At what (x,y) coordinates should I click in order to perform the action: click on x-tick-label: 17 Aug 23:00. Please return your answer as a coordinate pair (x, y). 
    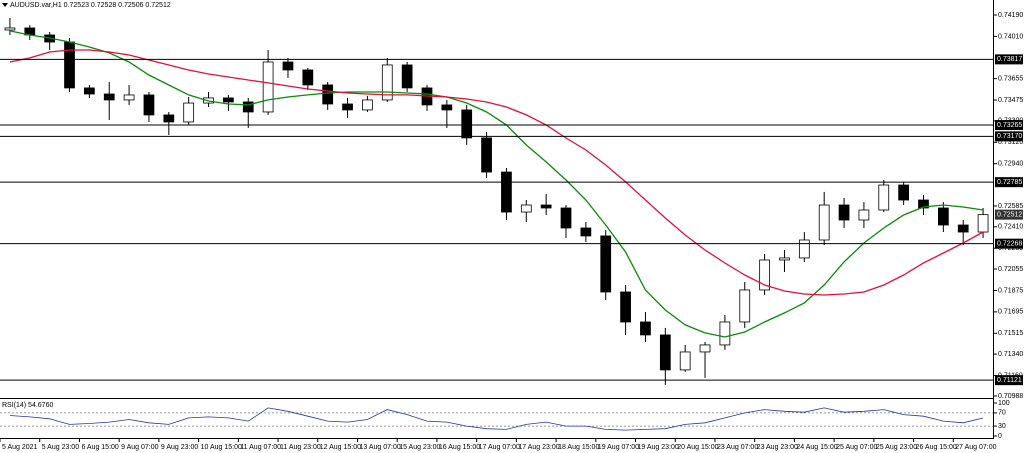
    Looking at the image, I should click on (538, 447).